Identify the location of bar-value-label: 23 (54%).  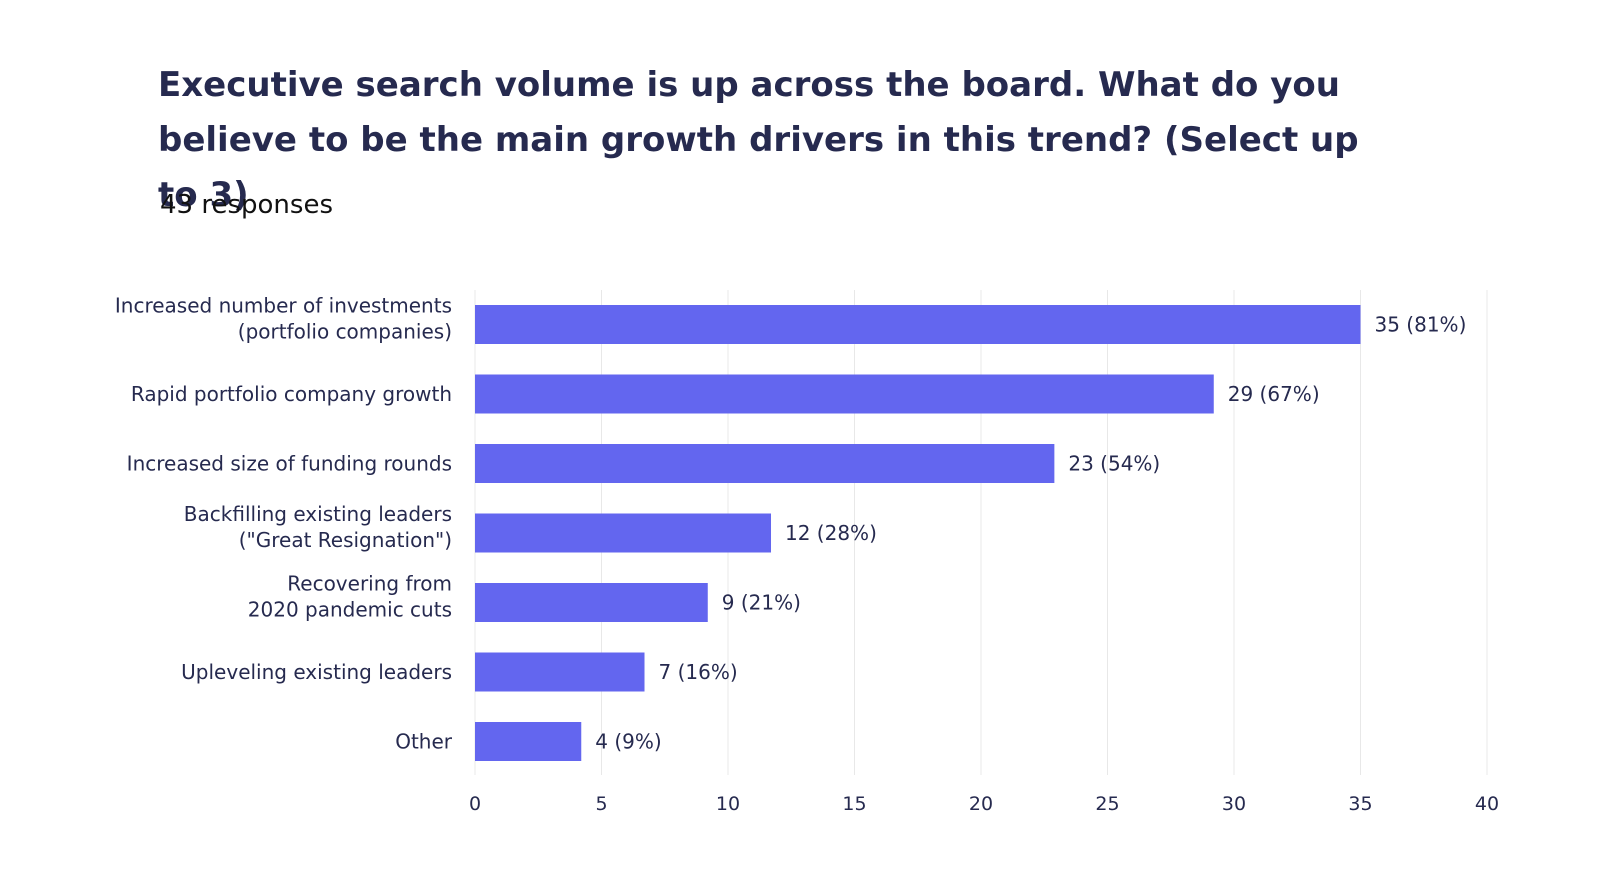
(1114, 464).